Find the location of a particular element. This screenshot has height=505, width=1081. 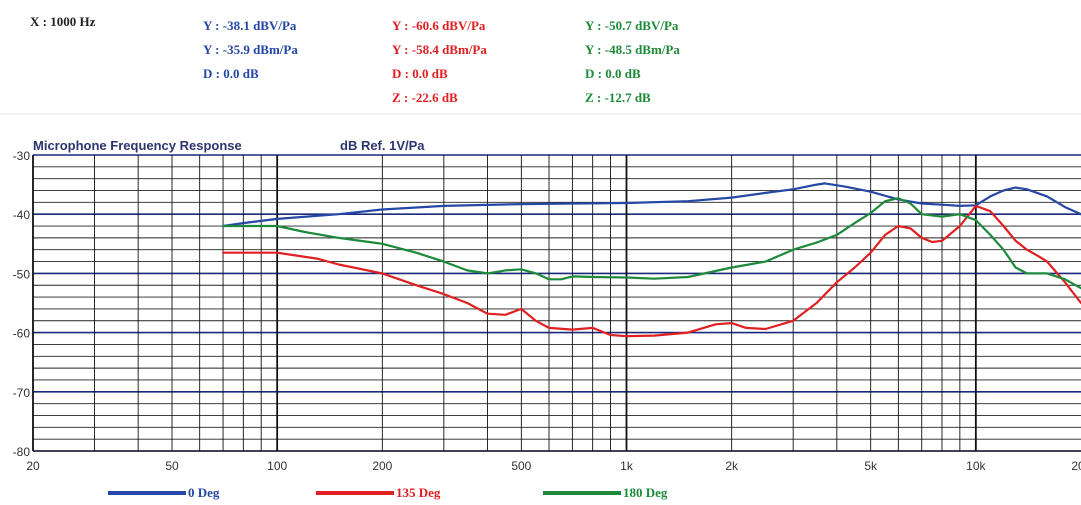

y-tick-label: -40 is located at coordinates (22, 215).